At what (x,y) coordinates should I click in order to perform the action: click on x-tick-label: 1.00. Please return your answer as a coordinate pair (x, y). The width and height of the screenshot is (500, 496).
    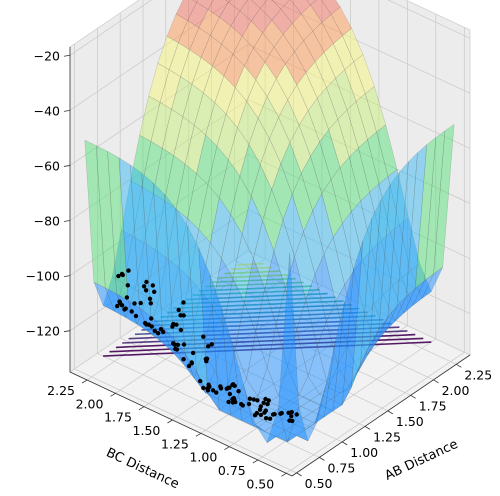
    Looking at the image, I should click on (203, 457).